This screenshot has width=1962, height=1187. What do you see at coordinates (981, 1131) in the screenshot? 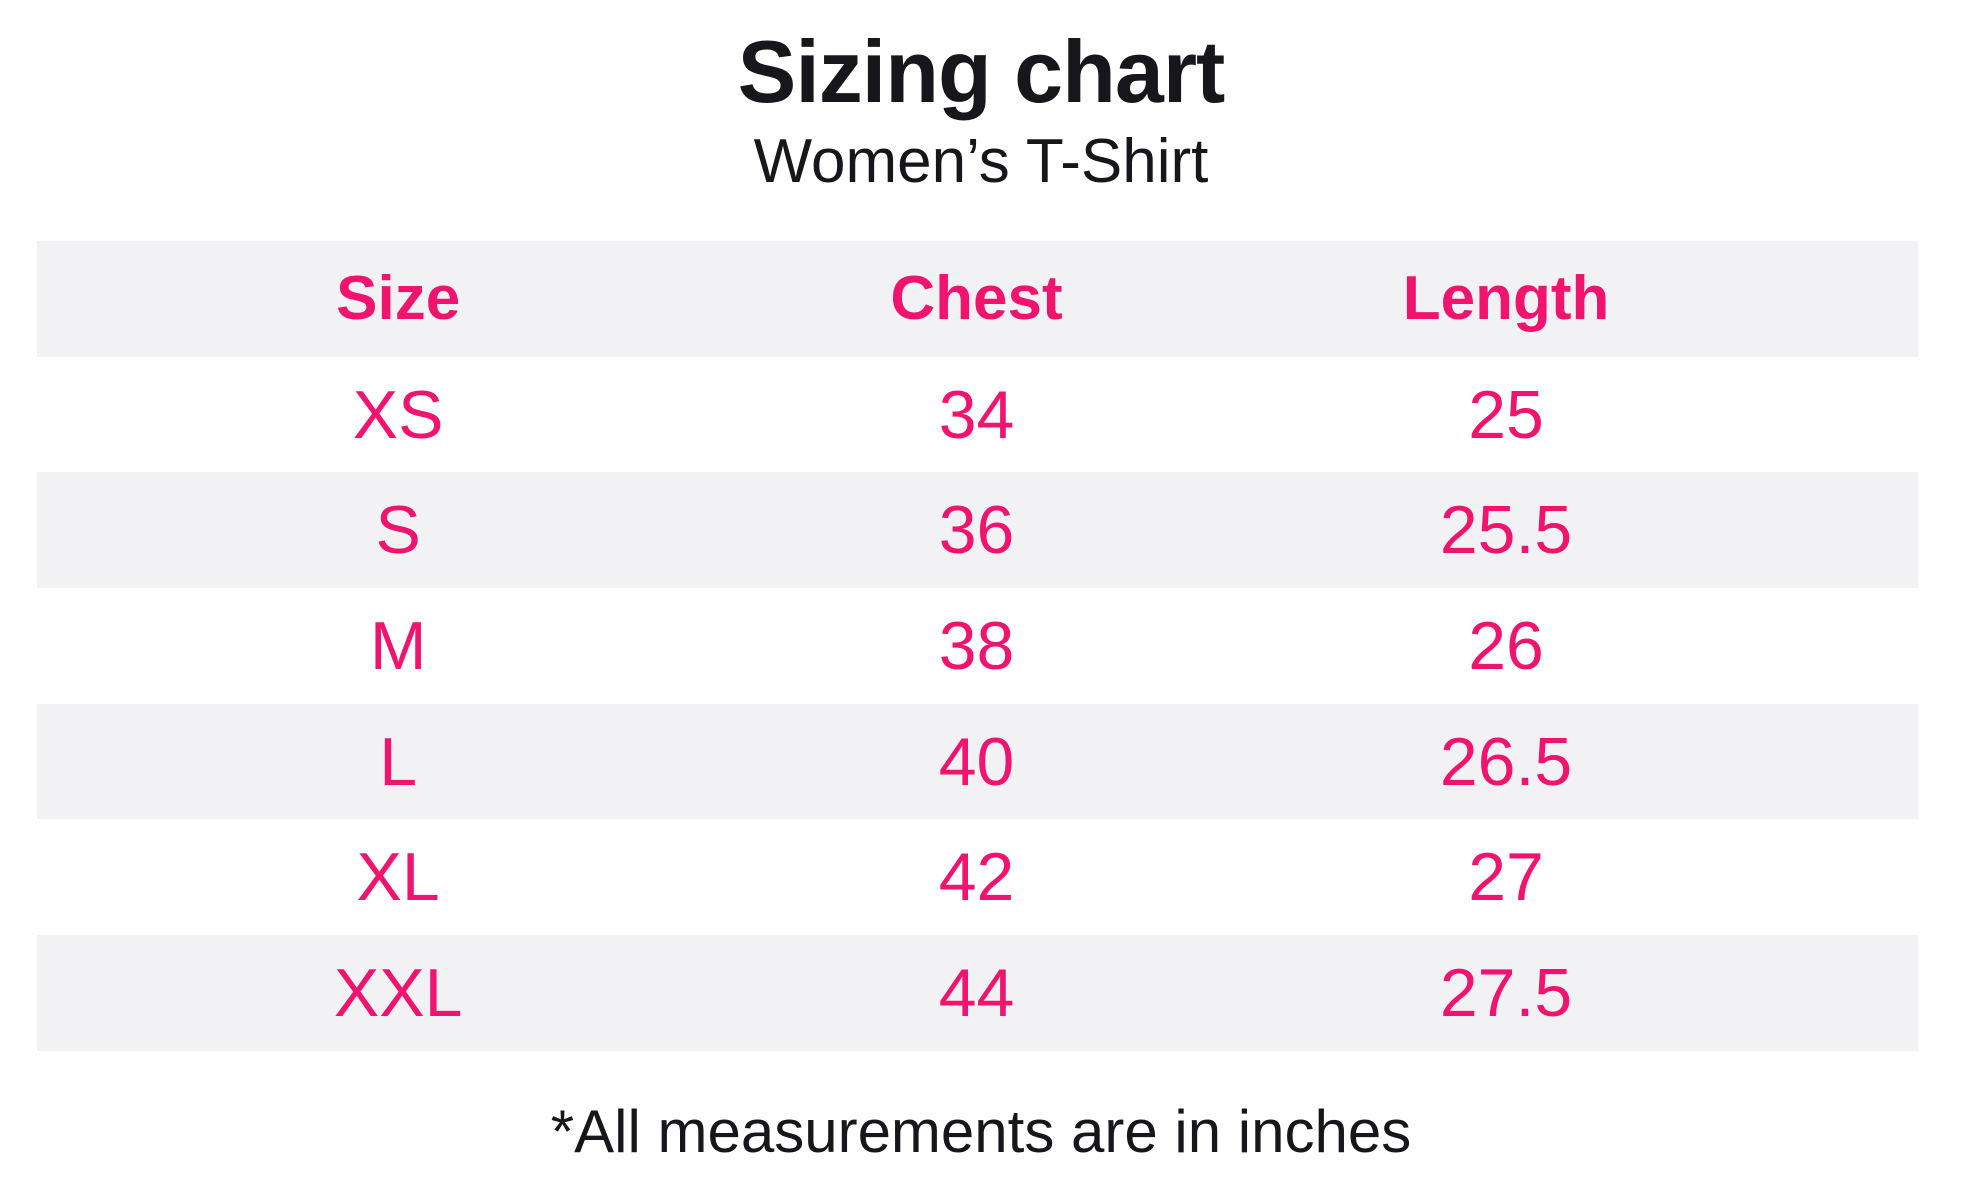
I see `measurements-footnote: *All measurements are in inches` at bounding box center [981, 1131].